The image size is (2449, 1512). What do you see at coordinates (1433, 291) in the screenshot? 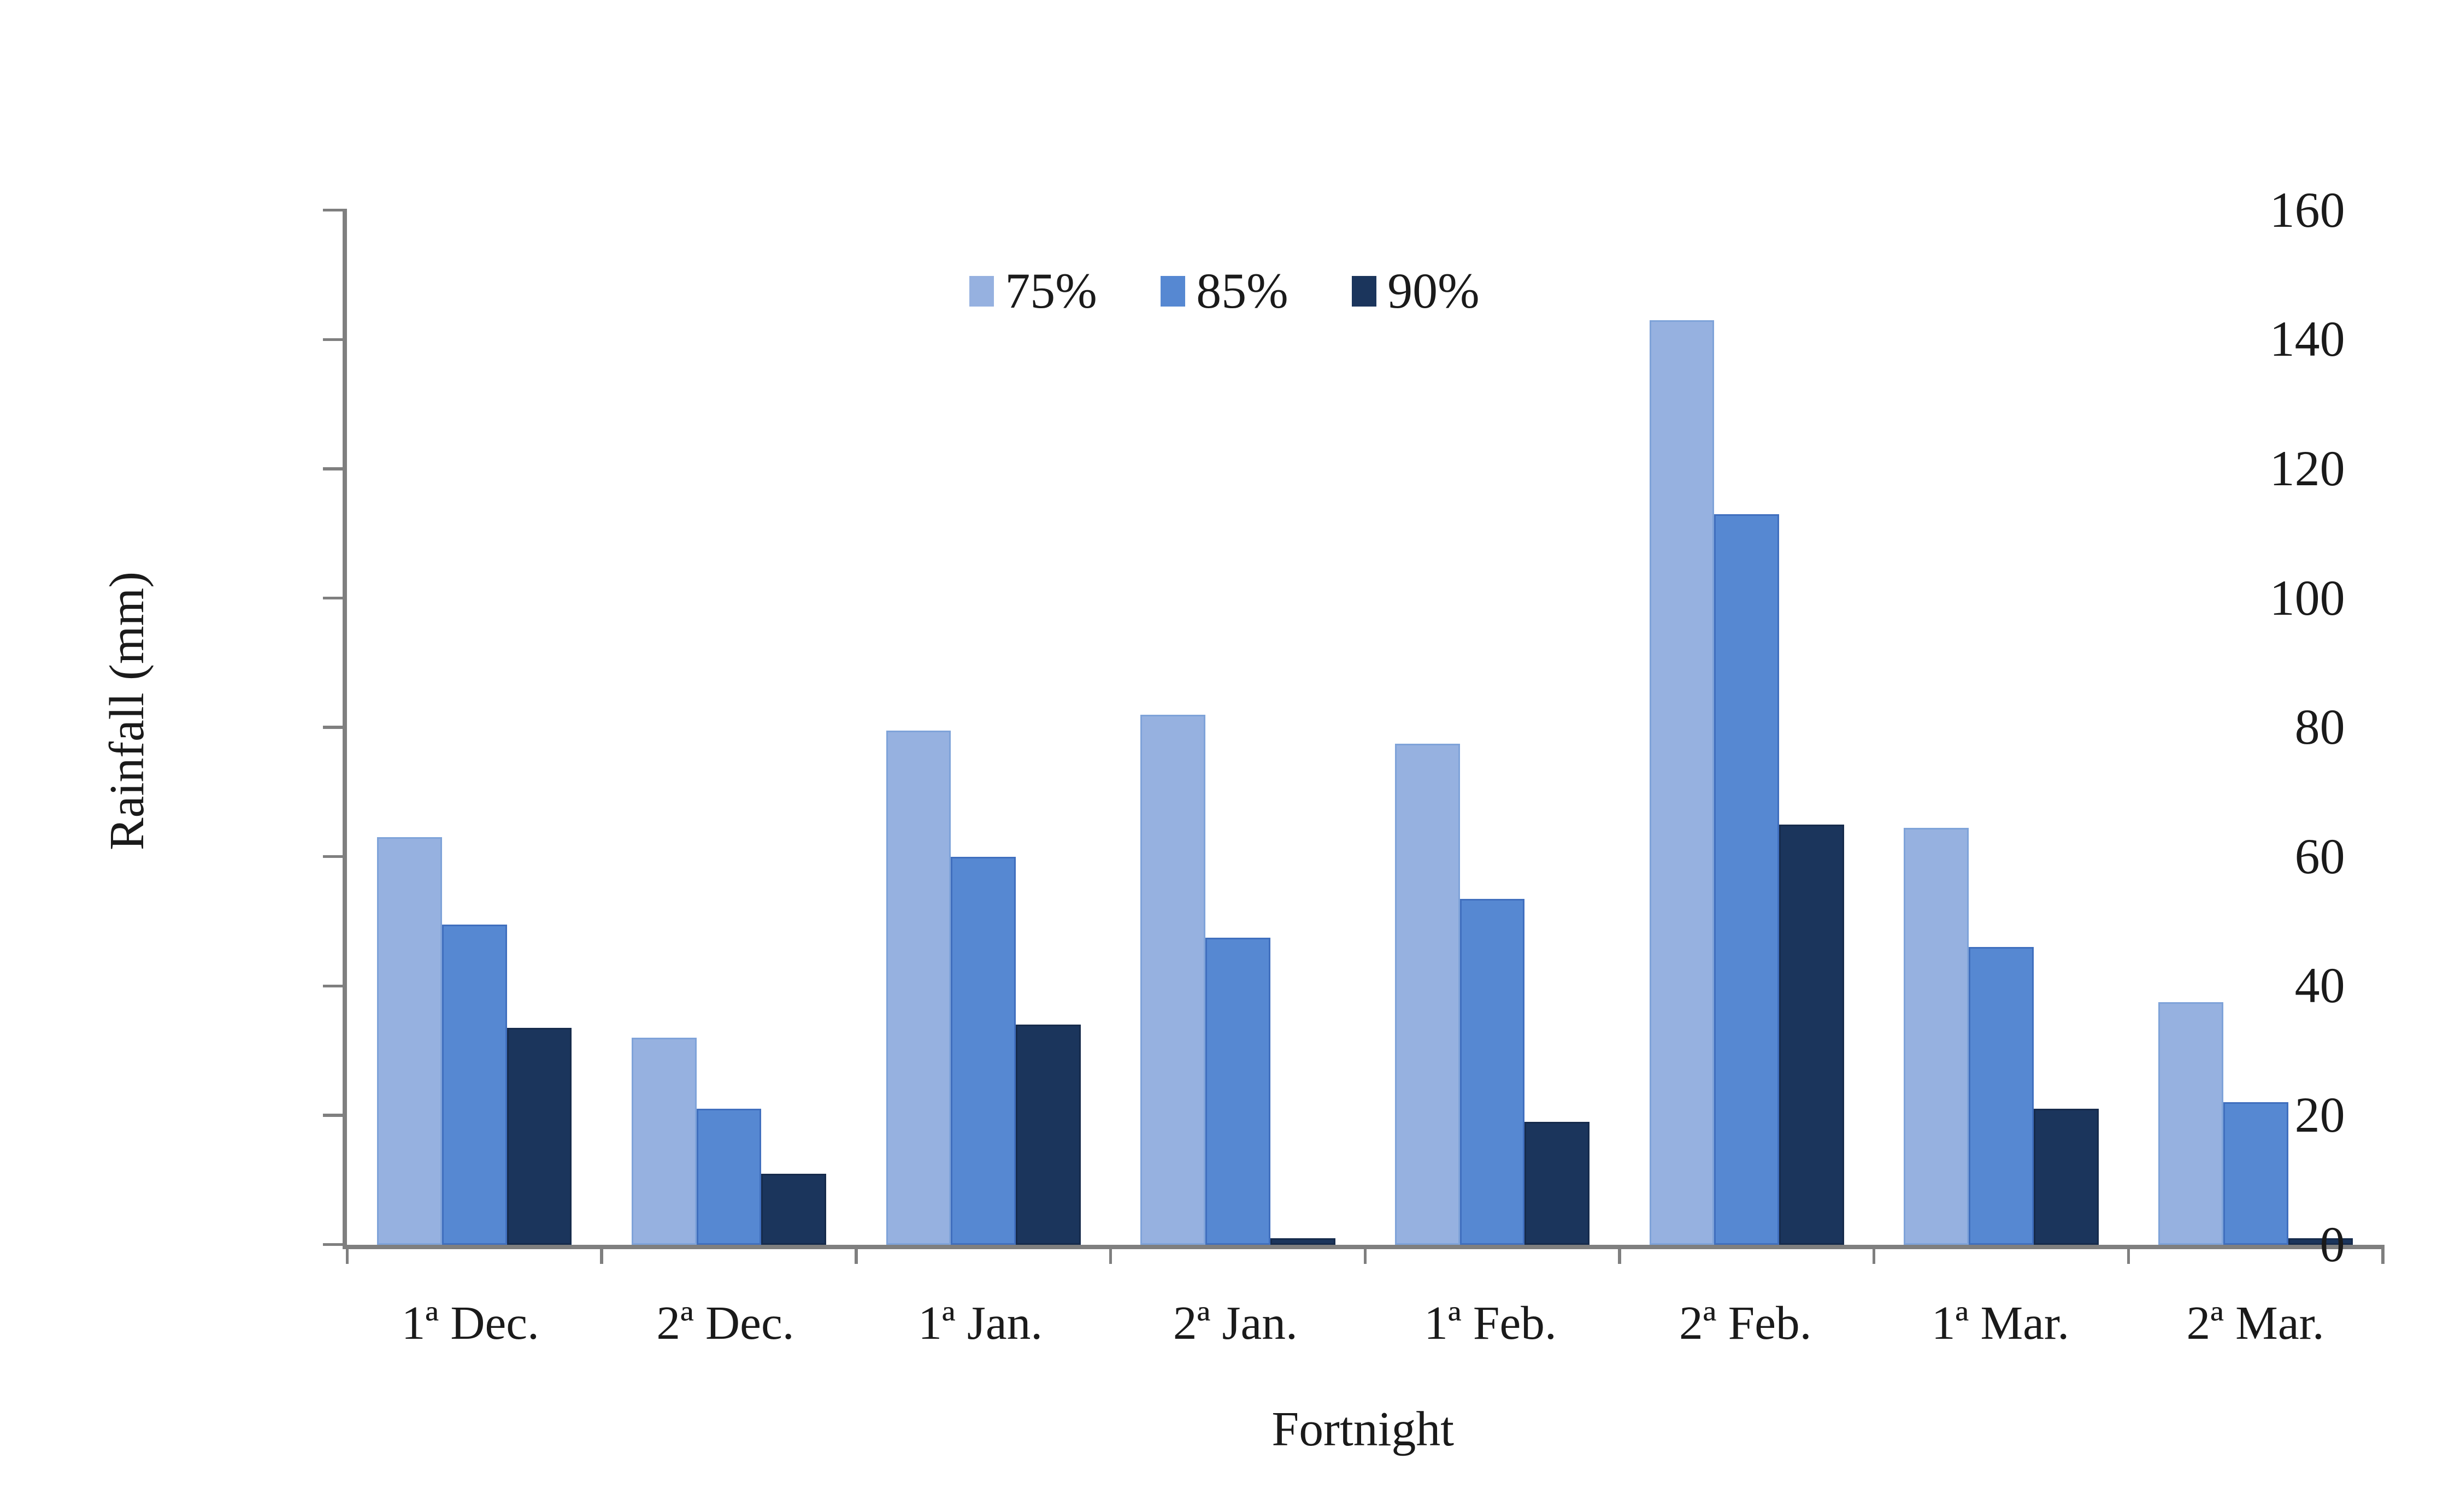
I see `legend-label: 90%` at bounding box center [1433, 291].